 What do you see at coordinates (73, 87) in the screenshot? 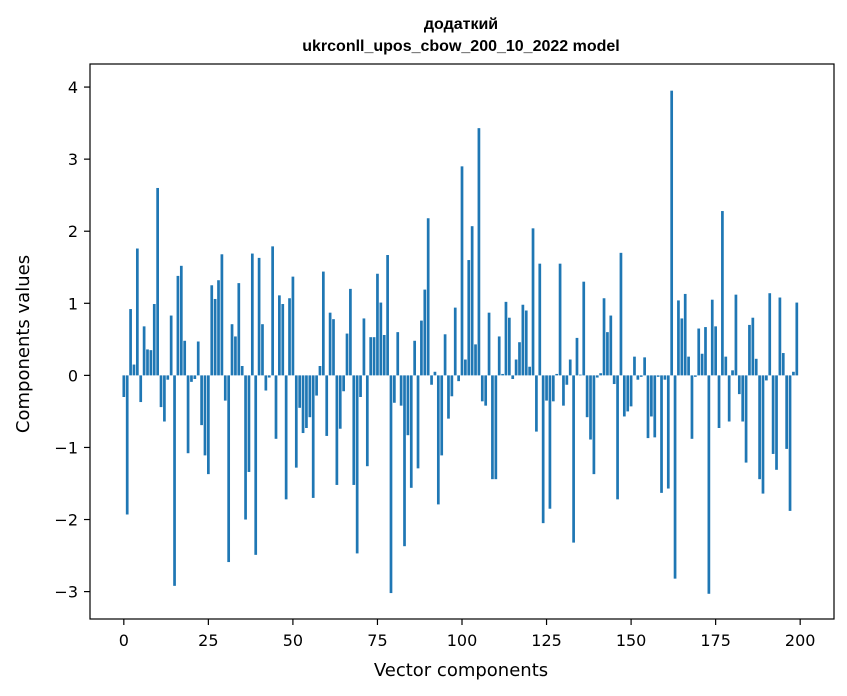
I see `y-tick-label: 4` at bounding box center [73, 87].